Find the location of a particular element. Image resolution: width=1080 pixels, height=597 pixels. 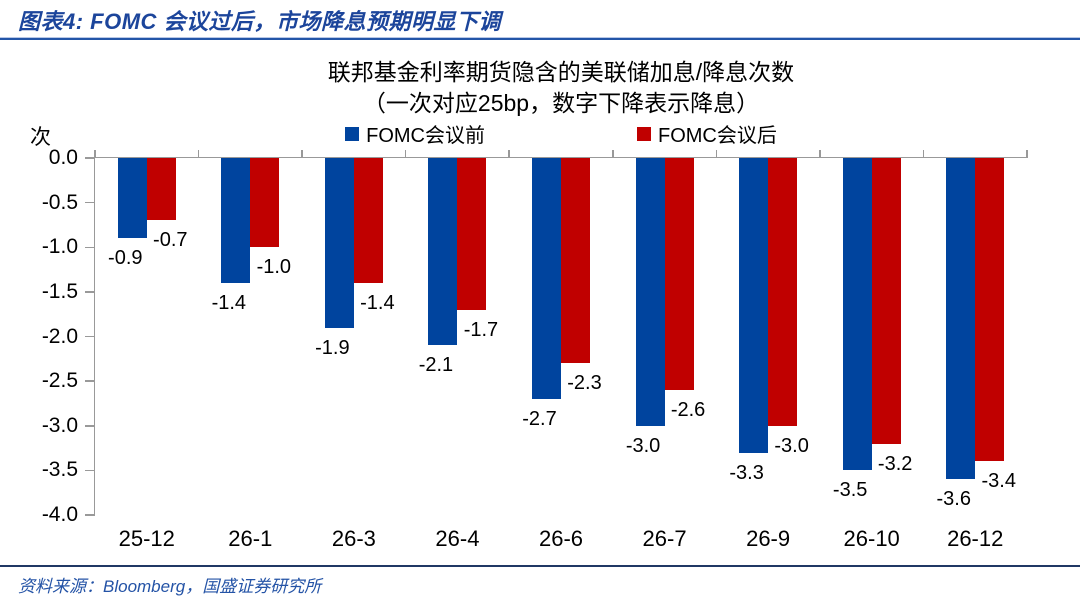

bar-value-label: -2.6 is located at coordinates (688, 410).